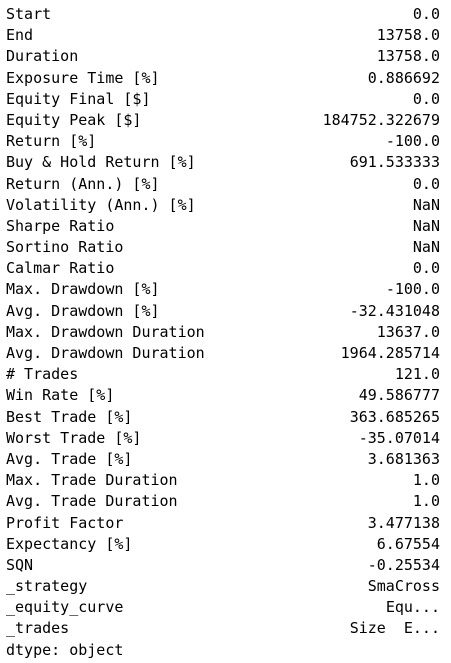  Describe the element at coordinates (225, 56) in the screenshot. I see `stat-row: Duration 13758.0` at that location.